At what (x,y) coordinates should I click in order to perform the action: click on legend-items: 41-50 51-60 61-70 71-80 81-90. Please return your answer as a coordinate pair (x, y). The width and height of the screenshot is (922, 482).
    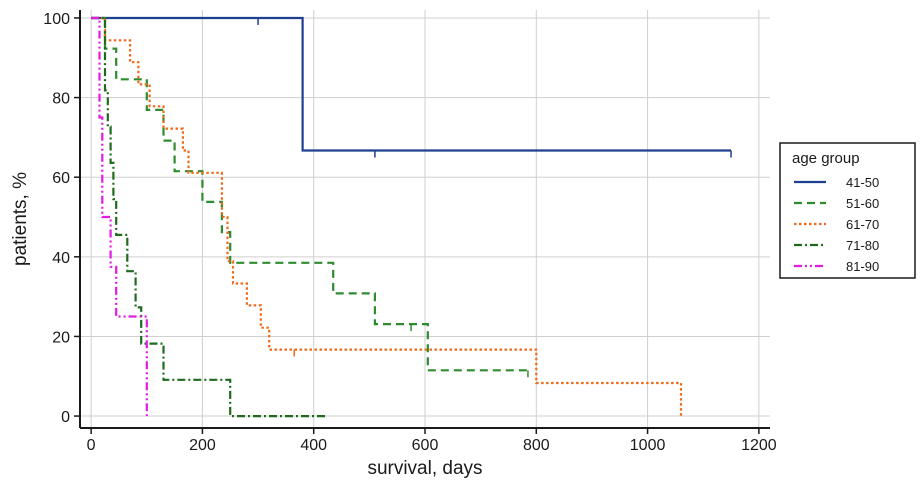
    Looking at the image, I should click on (836, 224).